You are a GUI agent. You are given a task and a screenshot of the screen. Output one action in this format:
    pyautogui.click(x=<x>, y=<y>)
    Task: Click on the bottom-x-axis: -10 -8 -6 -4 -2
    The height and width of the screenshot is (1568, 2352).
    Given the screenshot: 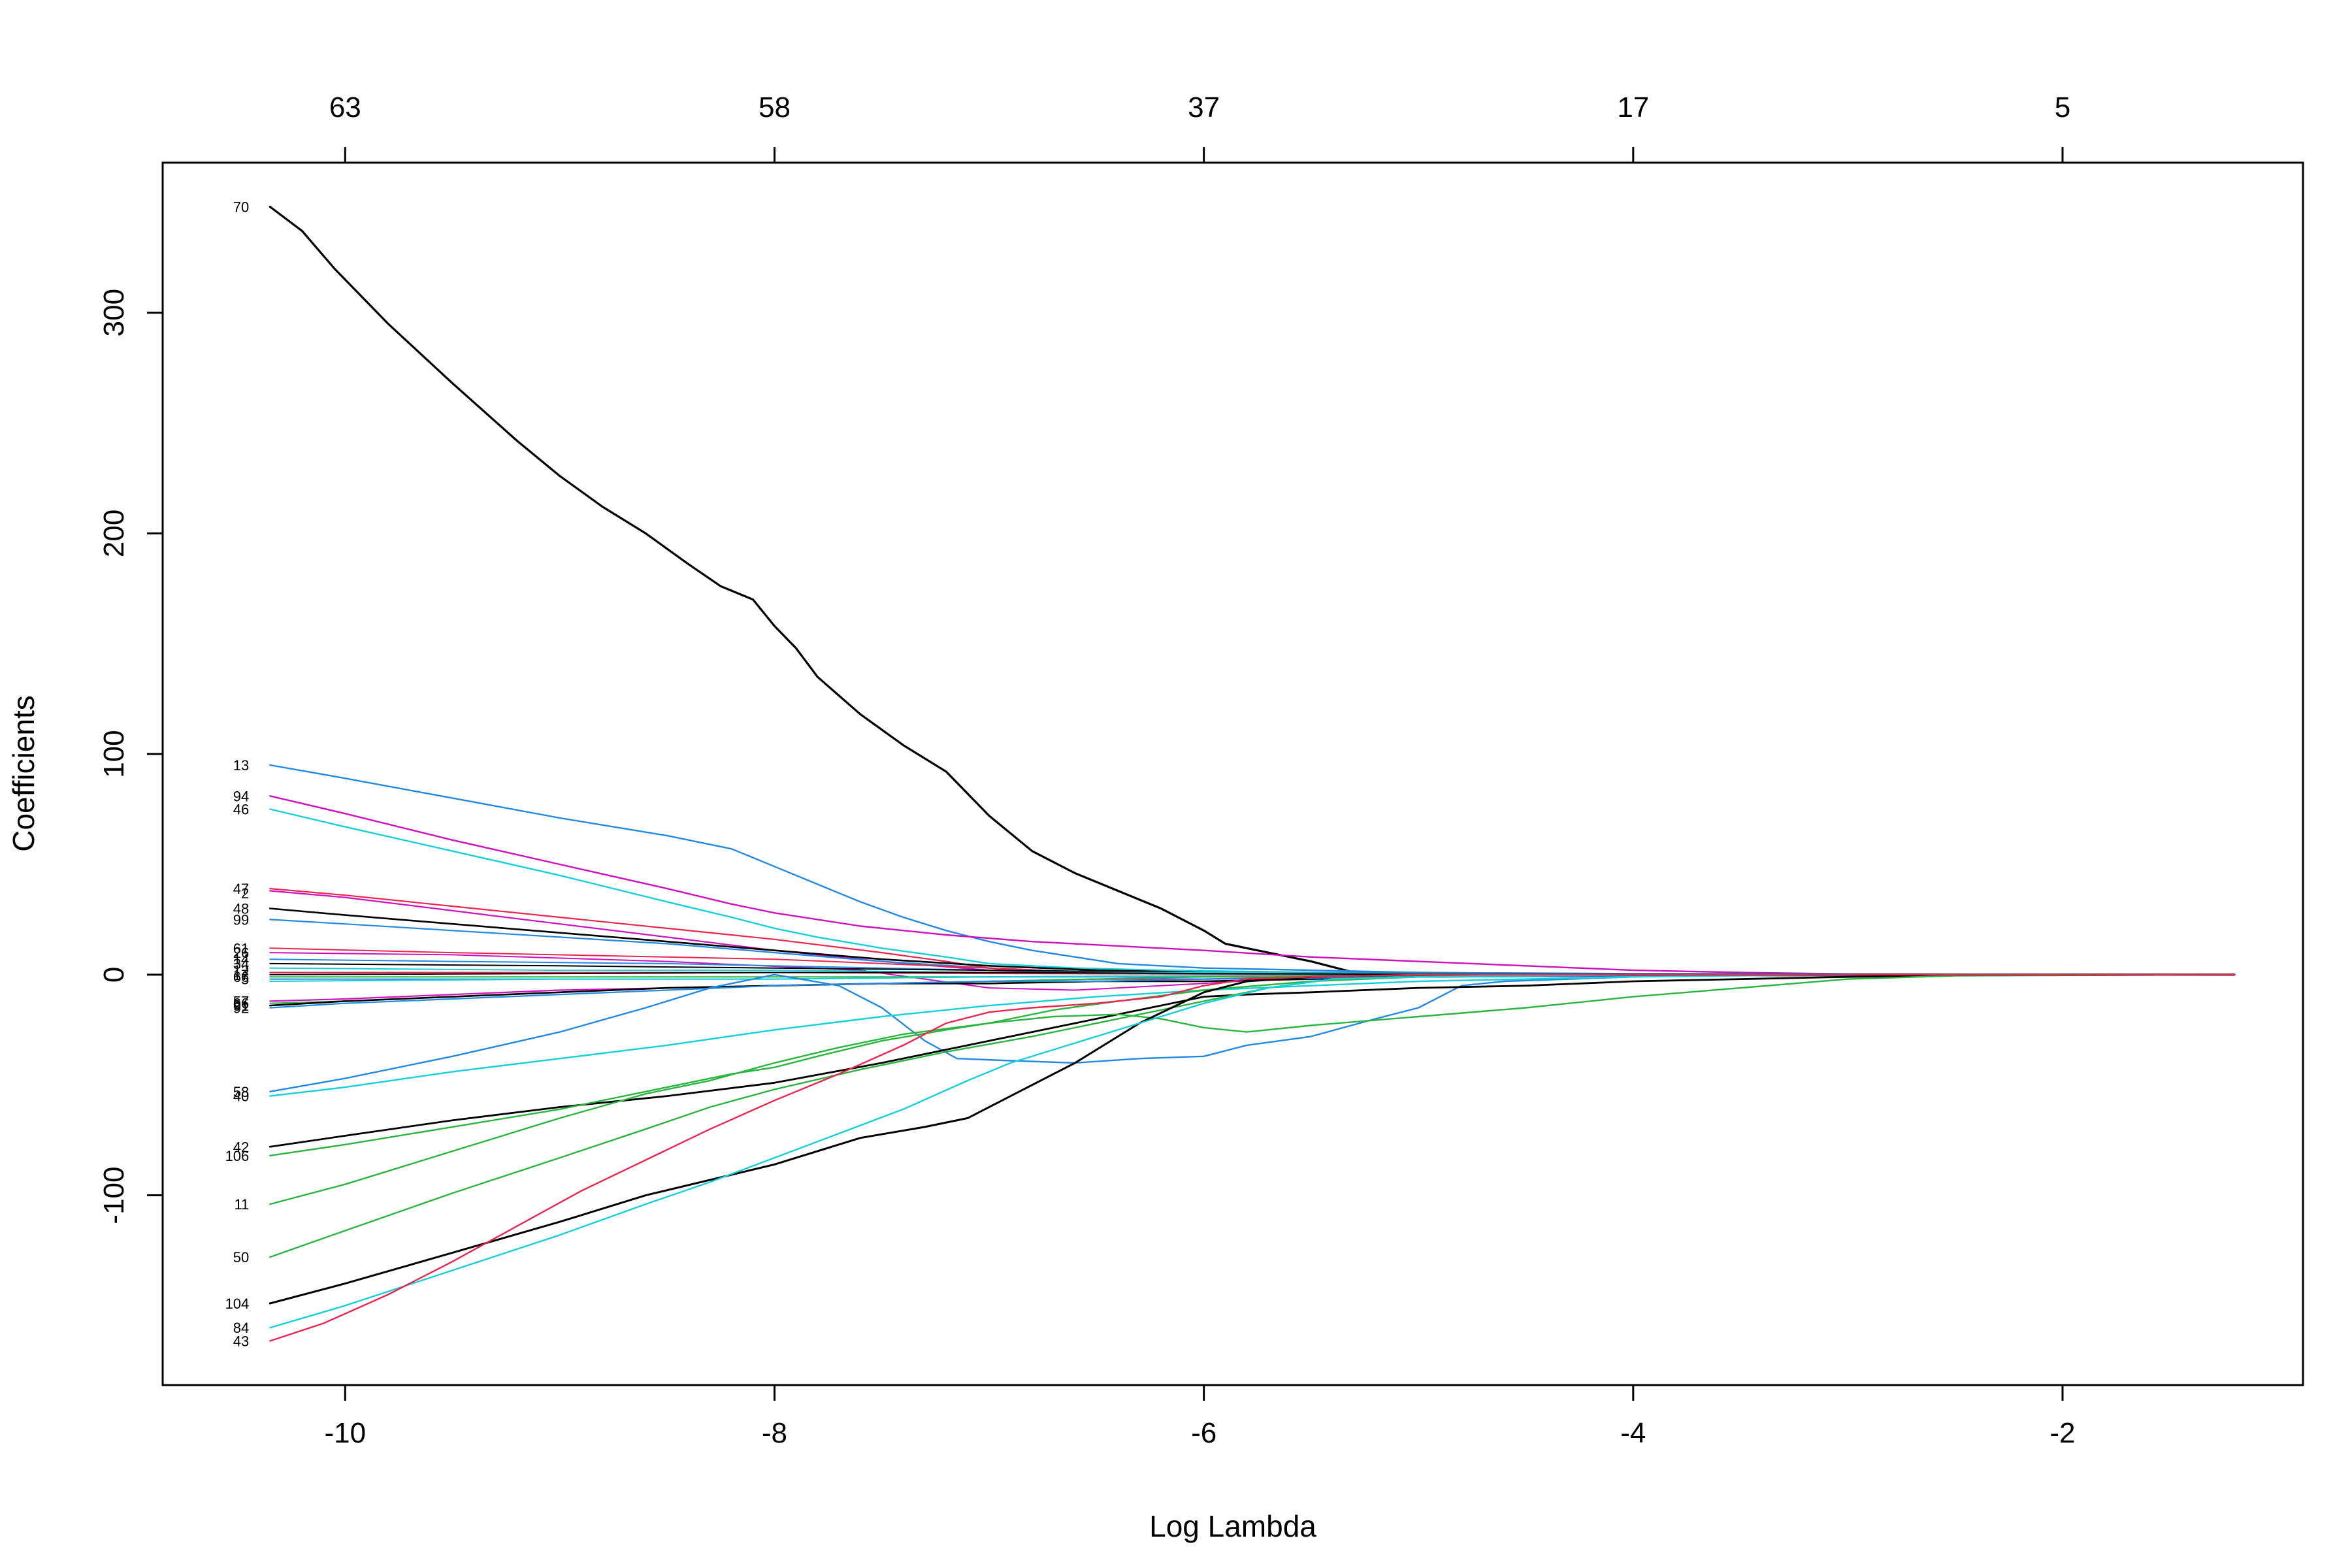 What is the action you would take?
    pyautogui.click(x=1200, y=1416)
    